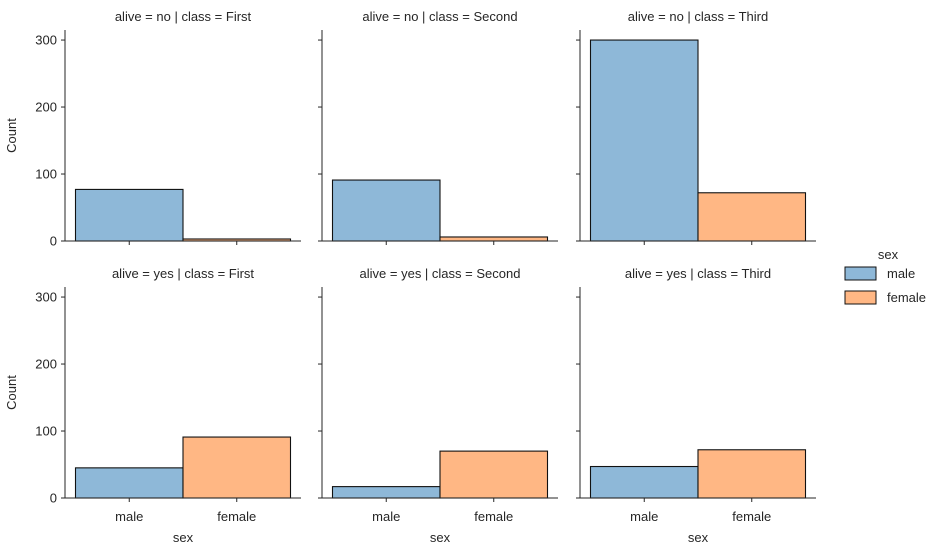  Describe the element at coordinates (860, 297) in the screenshot. I see `legend-swatch-female` at that location.